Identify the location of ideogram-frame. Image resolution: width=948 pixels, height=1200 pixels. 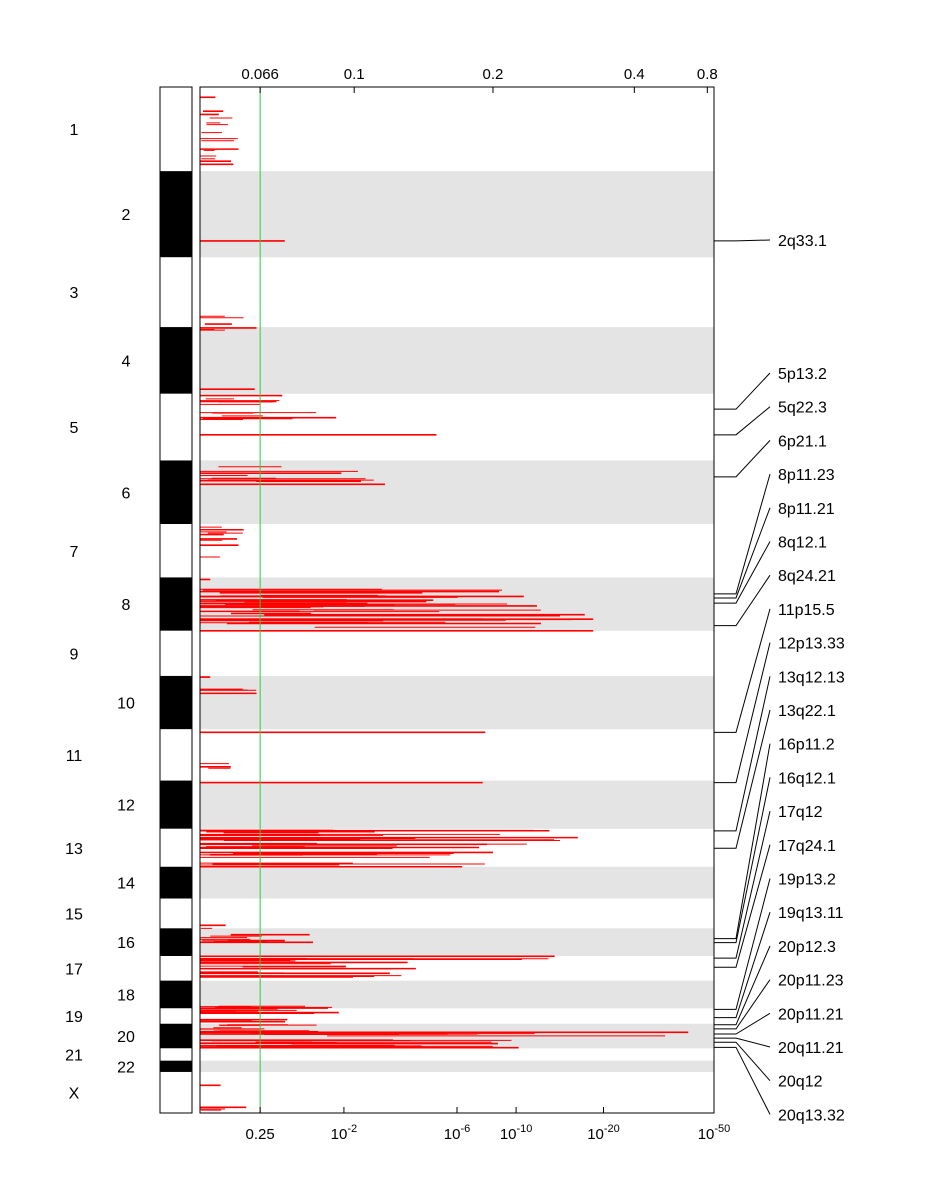
(176, 600).